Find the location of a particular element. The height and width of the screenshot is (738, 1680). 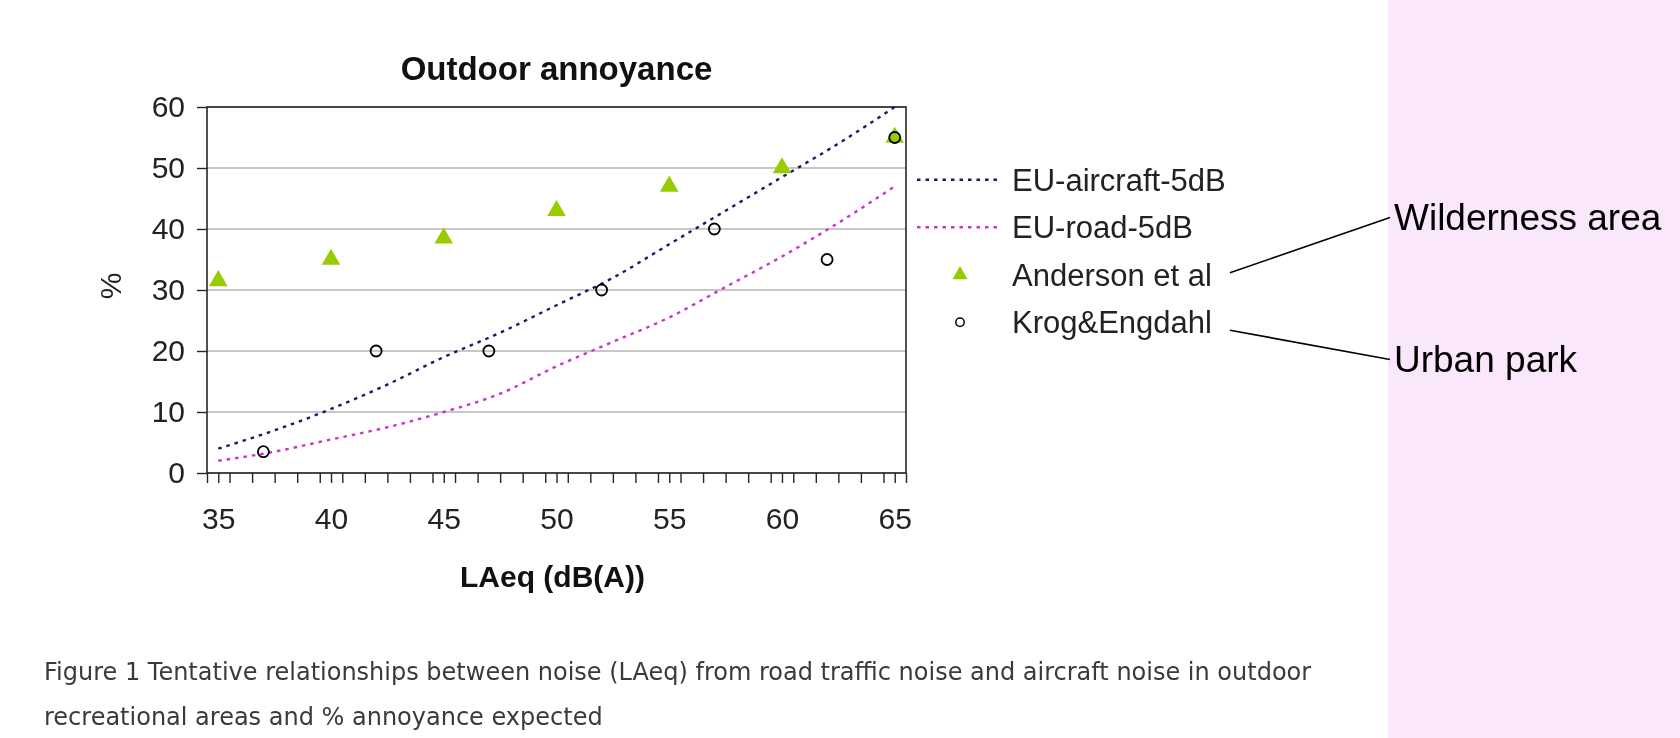

y-axis-title: % is located at coordinates (110, 286).